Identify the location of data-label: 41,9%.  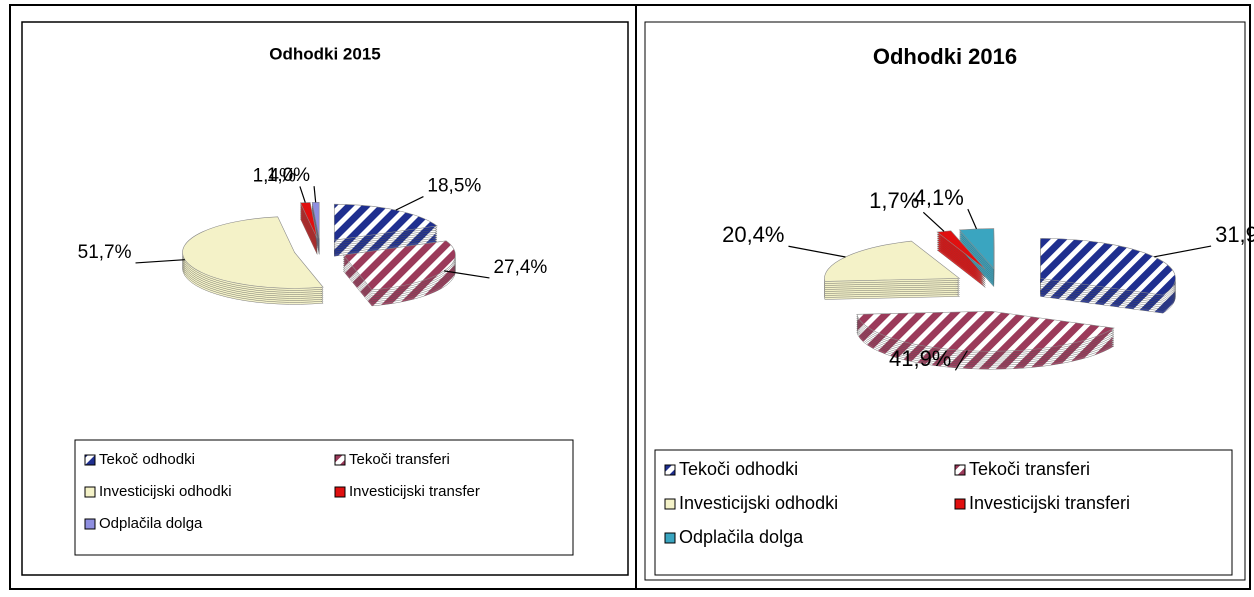
(920, 358).